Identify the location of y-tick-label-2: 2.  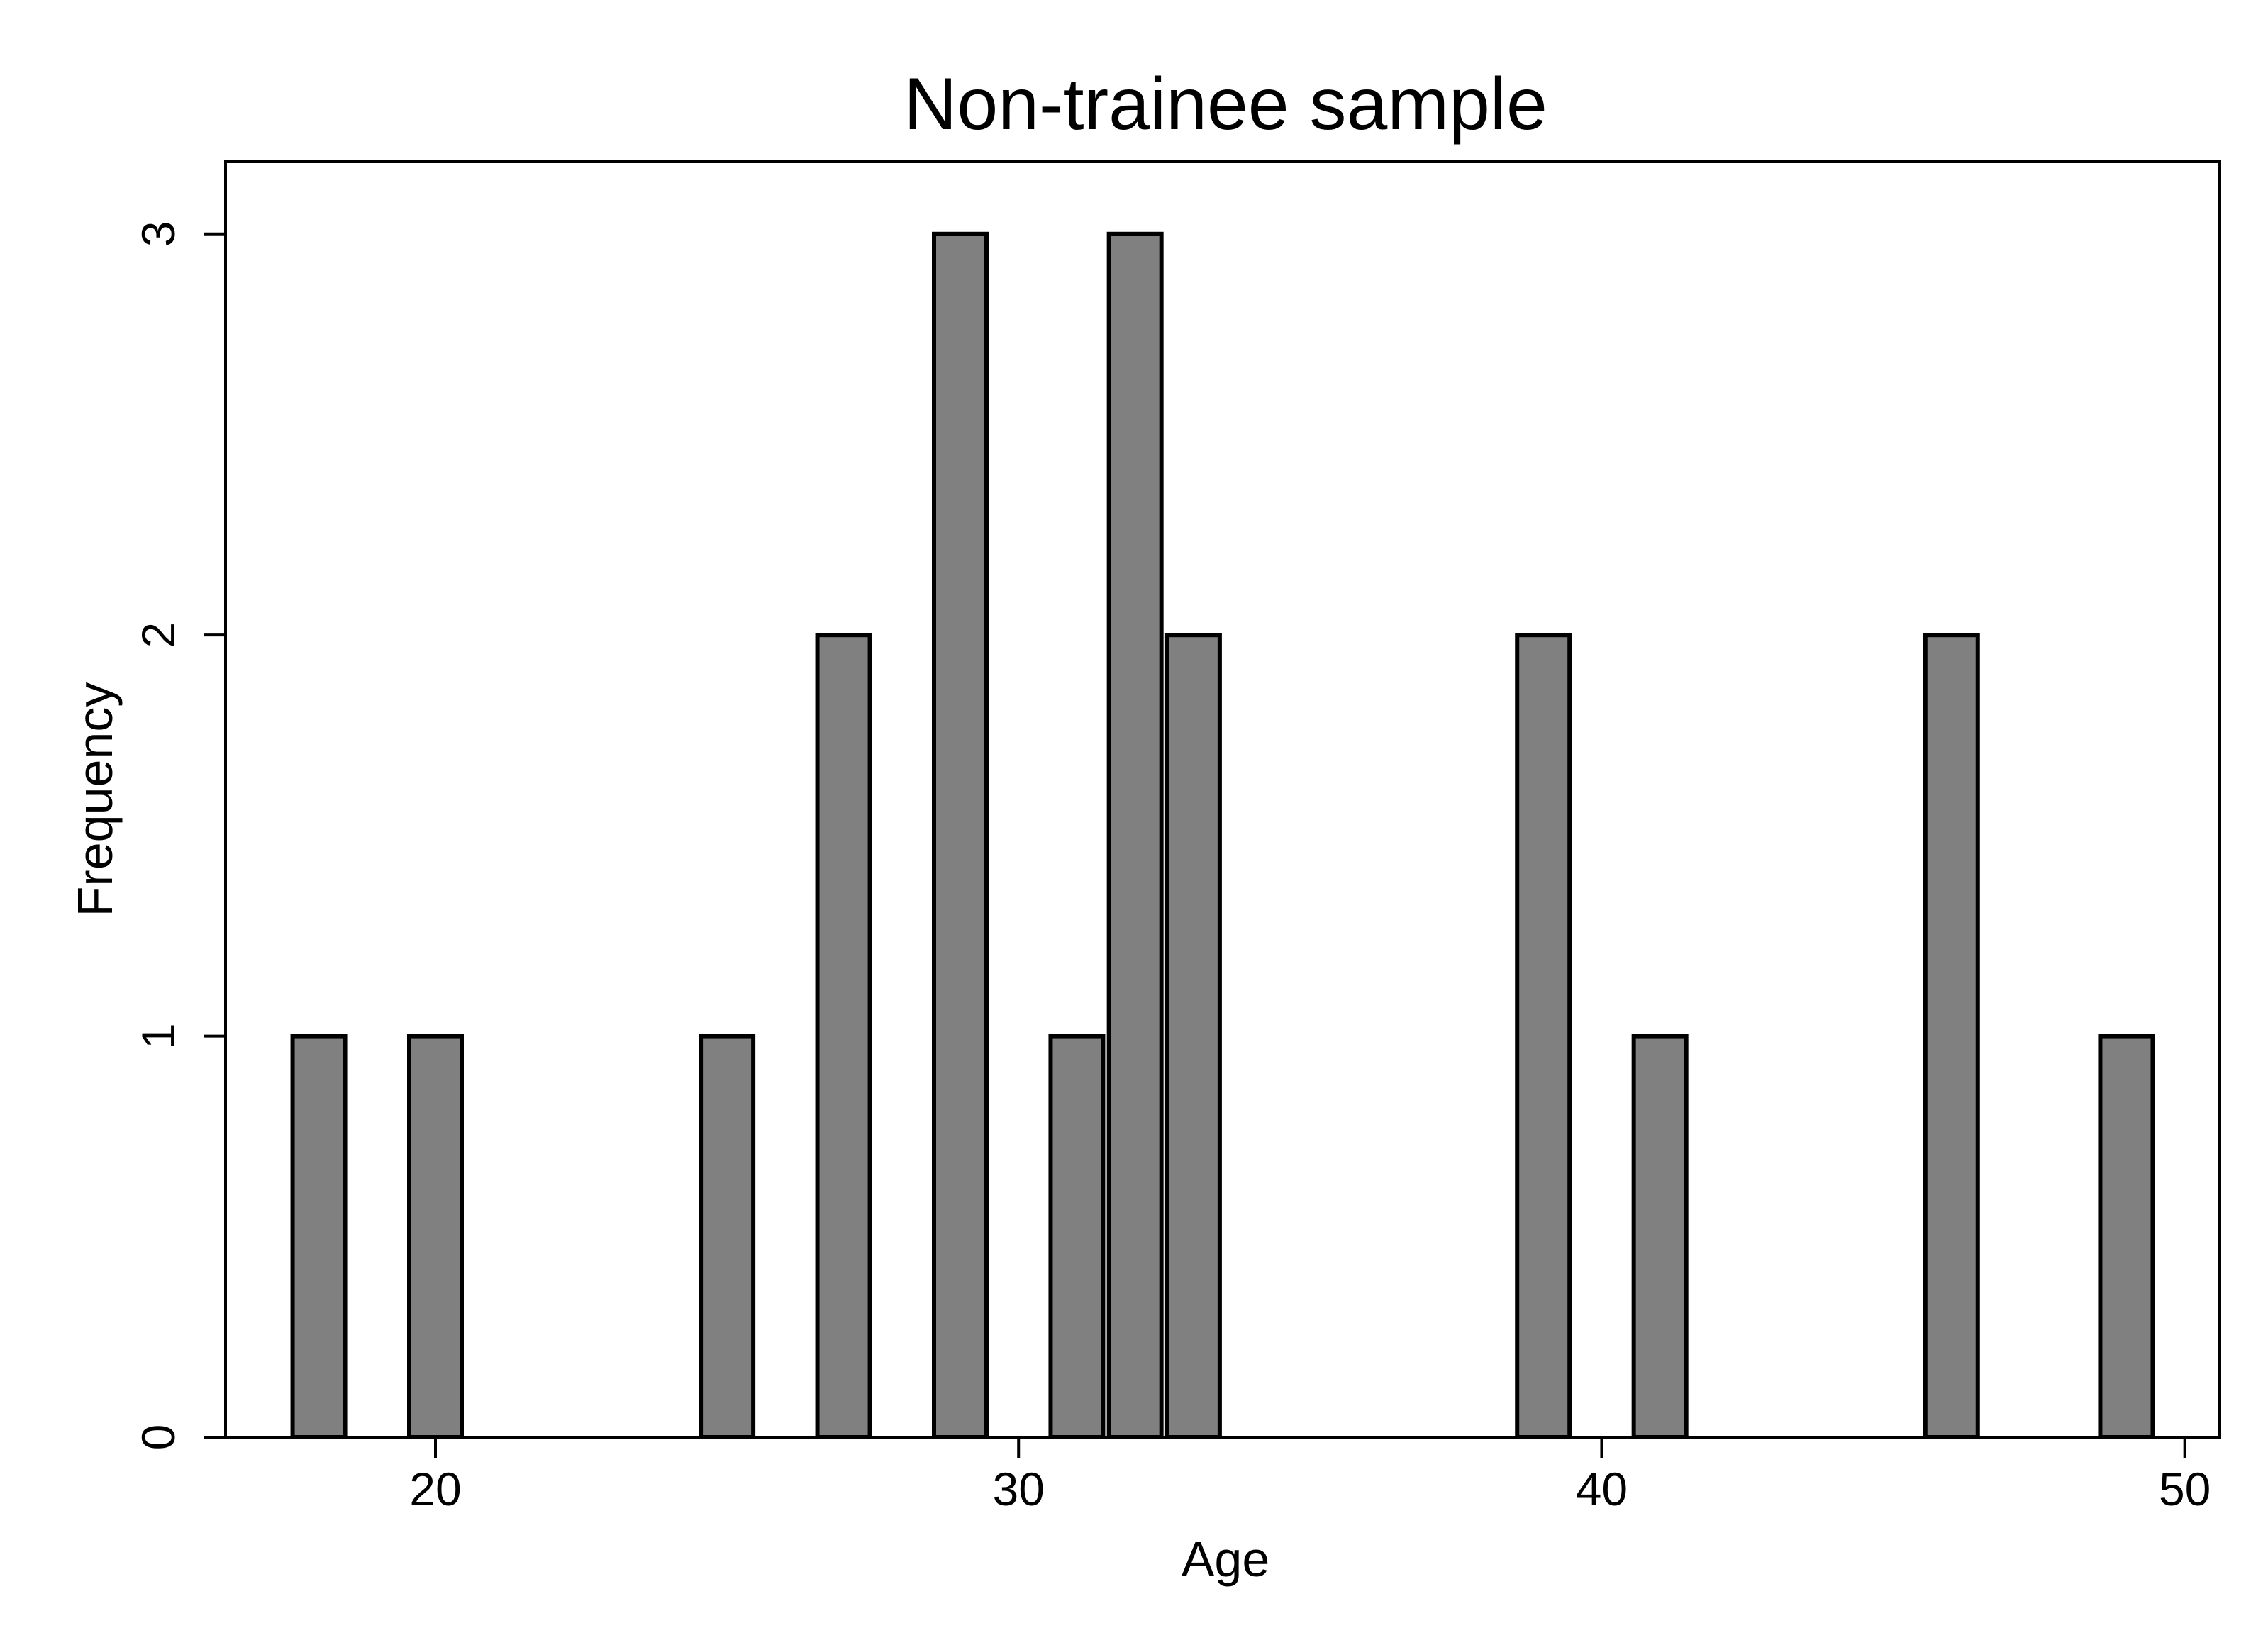
(158, 635).